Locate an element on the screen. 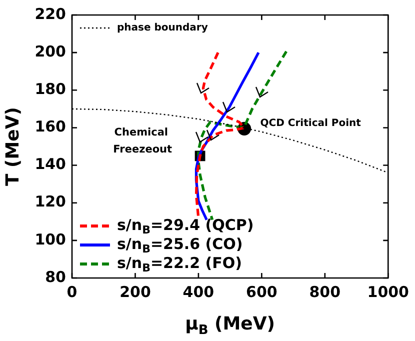  y-axis-title: T (MeV) is located at coordinates (13, 146).